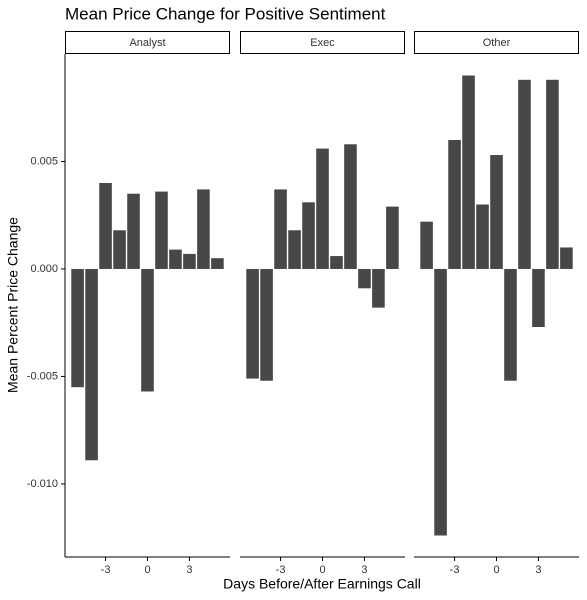  I want to click on y-tick-label: 0.005, so click(44, 161).